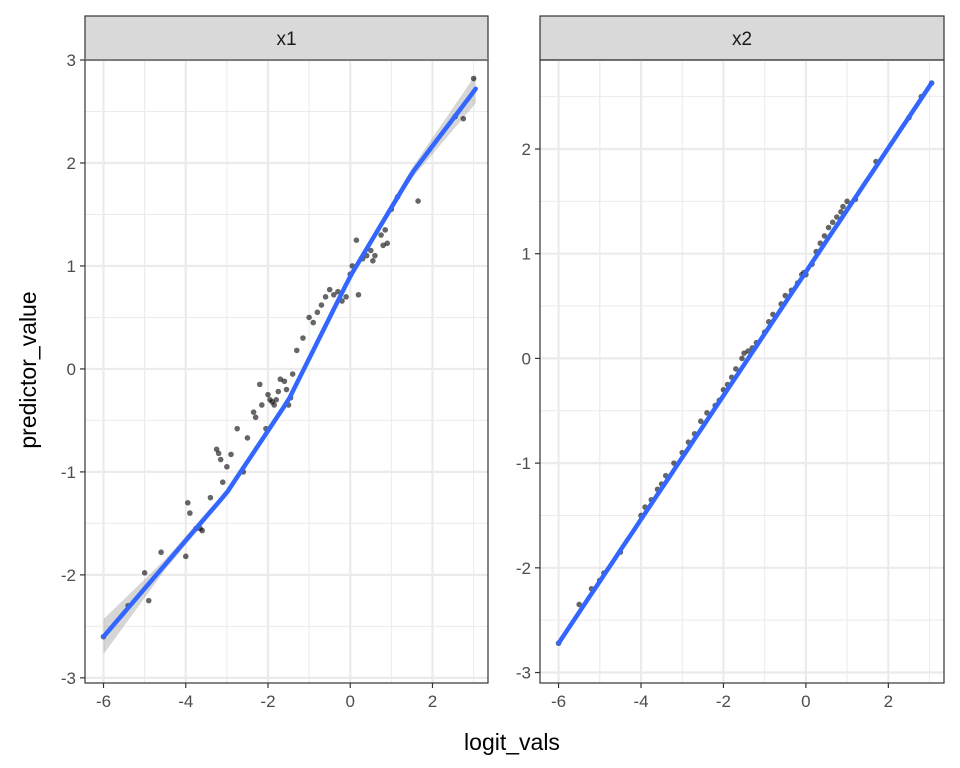  I want to click on facet-strip-x2, so click(742, 38).